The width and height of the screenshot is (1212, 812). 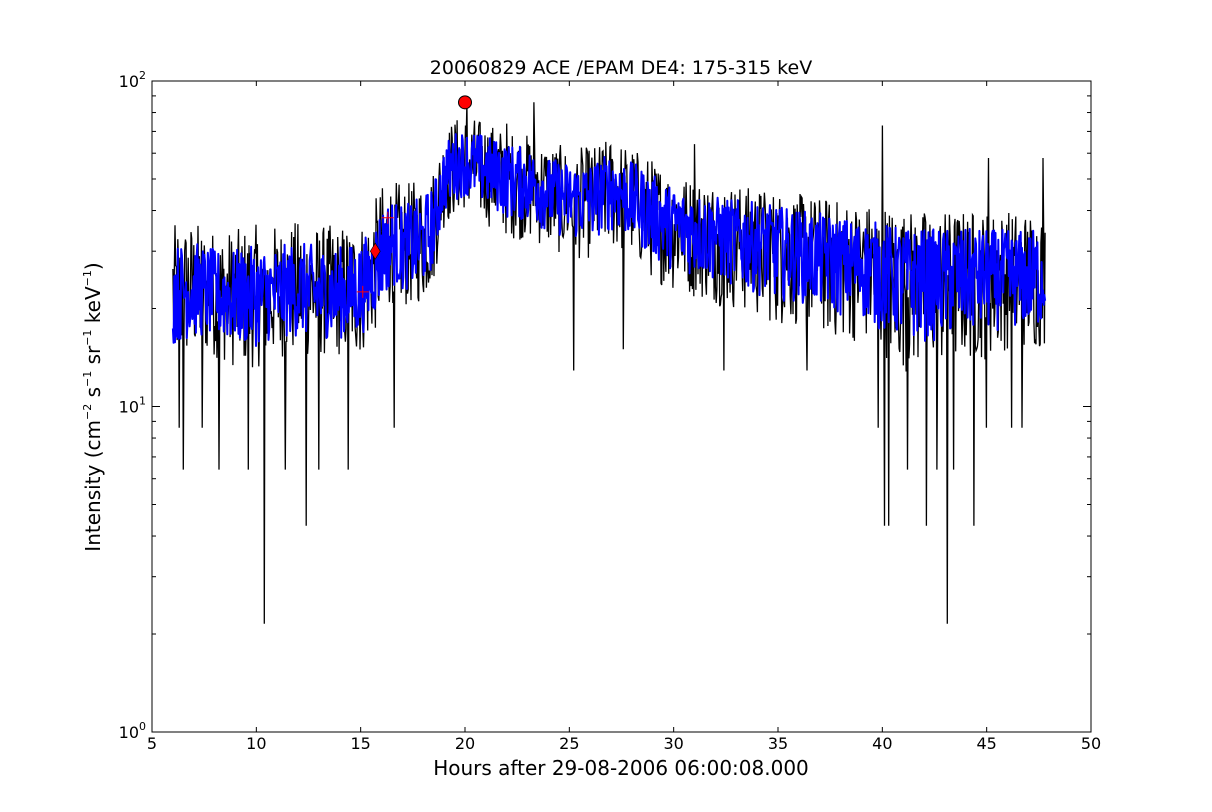 I want to click on y-tick-label: 10⁰, so click(x=132, y=731).